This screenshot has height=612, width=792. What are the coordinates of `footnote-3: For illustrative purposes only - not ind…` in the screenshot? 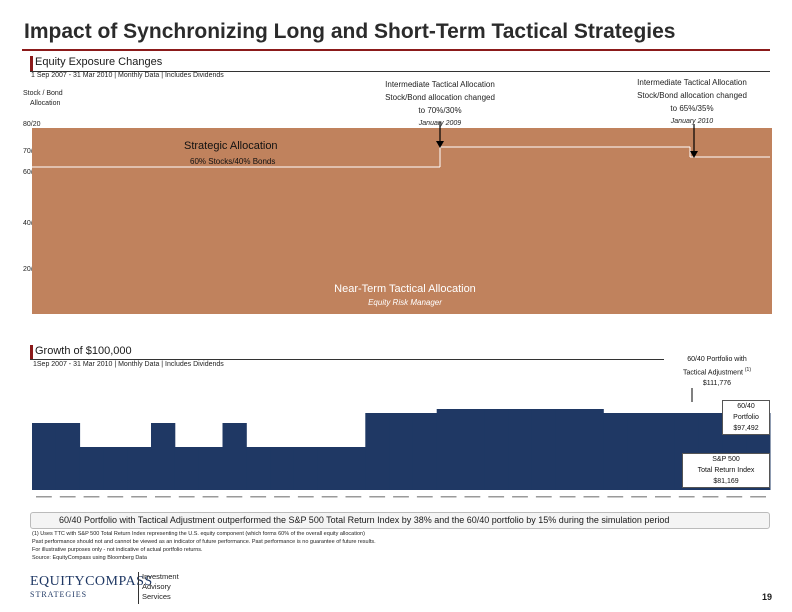 It's located at (117, 550).